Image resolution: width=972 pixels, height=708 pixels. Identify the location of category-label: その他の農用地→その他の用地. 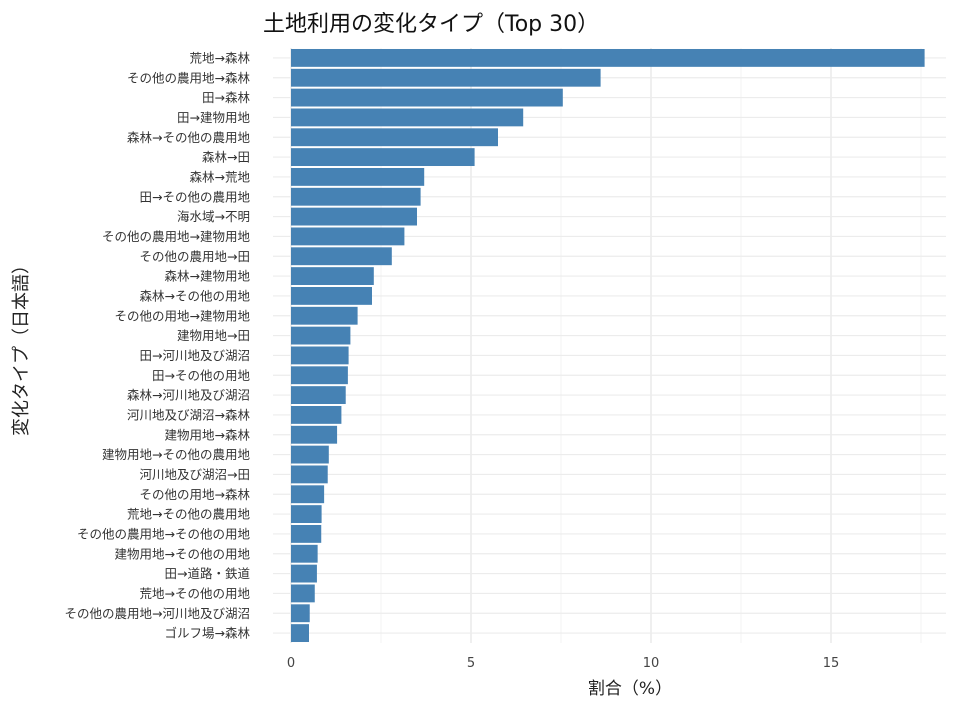
(163, 533).